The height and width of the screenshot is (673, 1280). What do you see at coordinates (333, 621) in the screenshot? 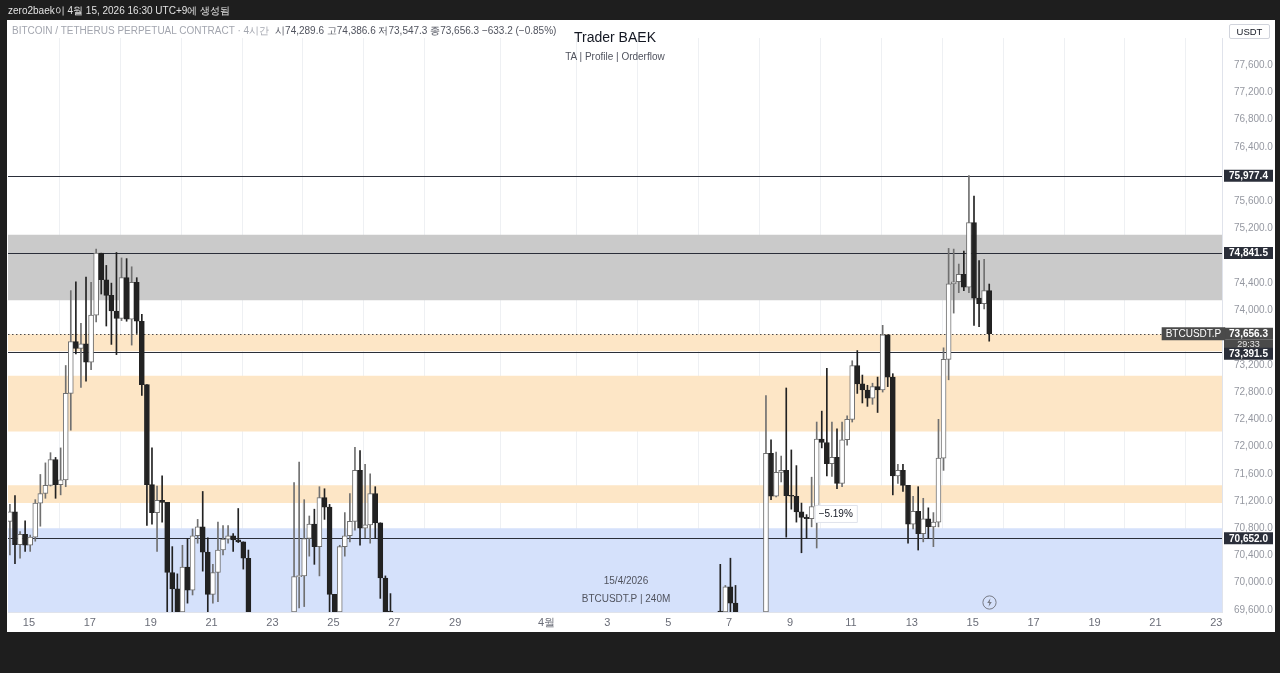
I see `x-tick-label: 25` at bounding box center [333, 621].